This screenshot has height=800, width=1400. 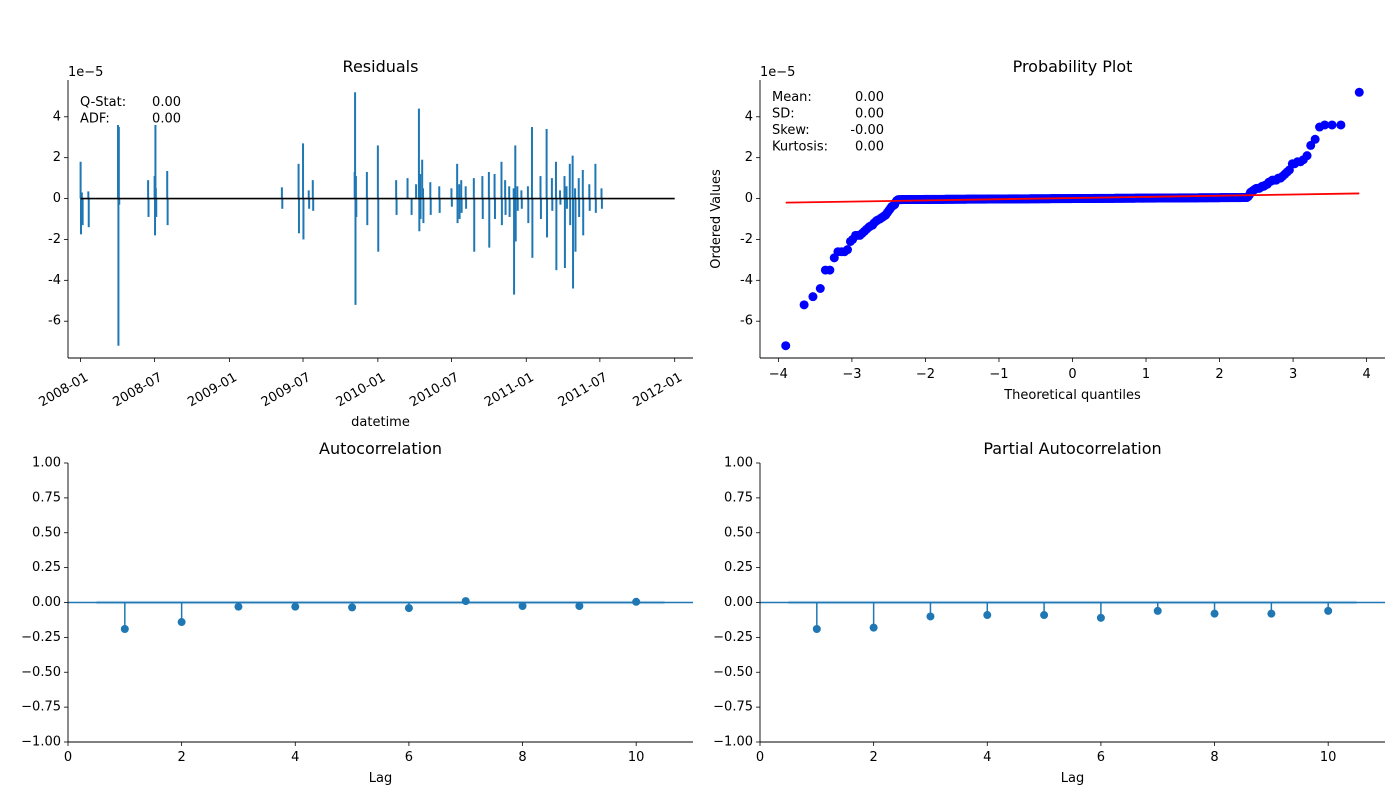 What do you see at coordinates (522, 757) in the screenshot?
I see `acf-xtick-label: 8` at bounding box center [522, 757].